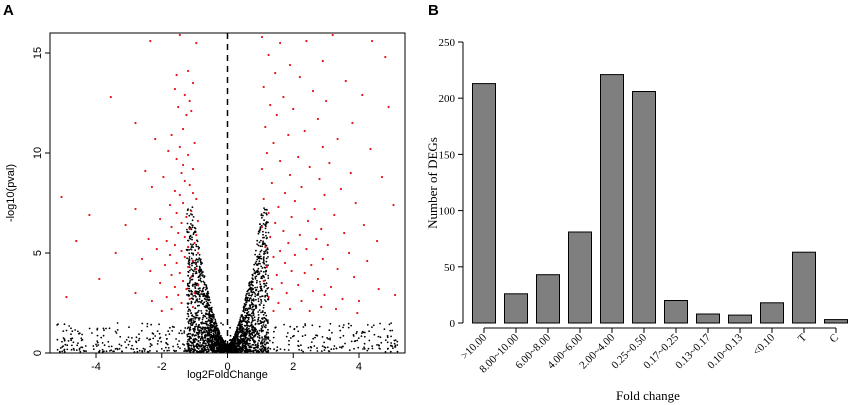  Describe the element at coordinates (38, 253) in the screenshot. I see `volcano-y-tick-label: 5` at that location.